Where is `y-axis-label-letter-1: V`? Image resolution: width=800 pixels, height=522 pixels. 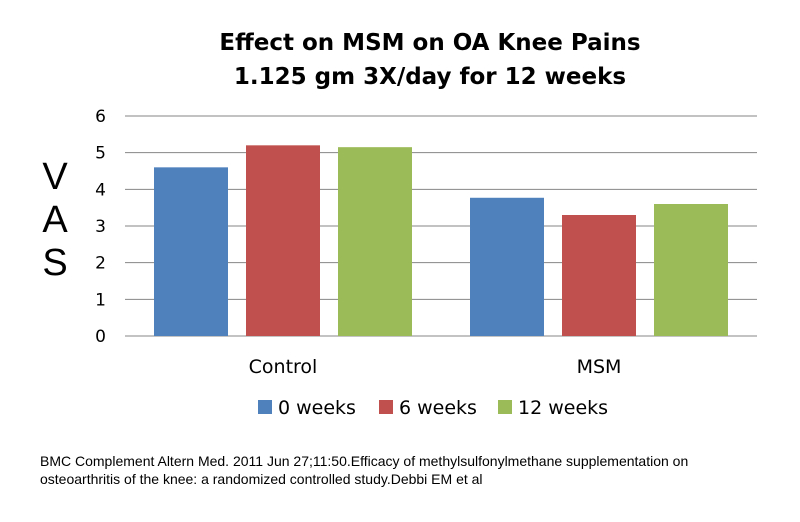
y-axis-label-letter-1: V is located at coordinates (55, 177).